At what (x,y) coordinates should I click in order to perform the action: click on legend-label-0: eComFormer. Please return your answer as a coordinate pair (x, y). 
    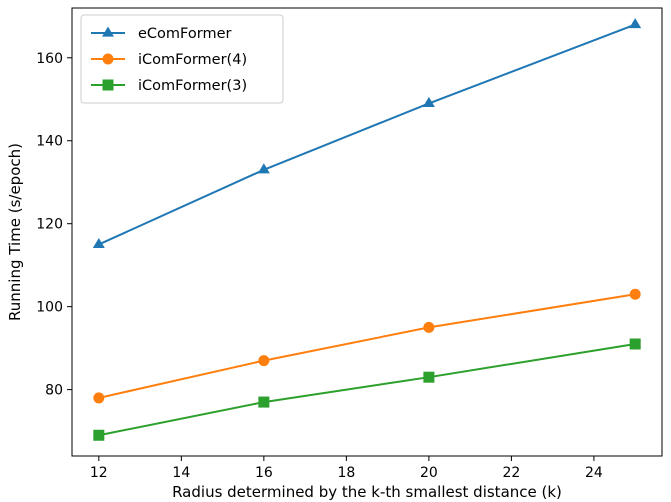
    Looking at the image, I should click on (184, 34).